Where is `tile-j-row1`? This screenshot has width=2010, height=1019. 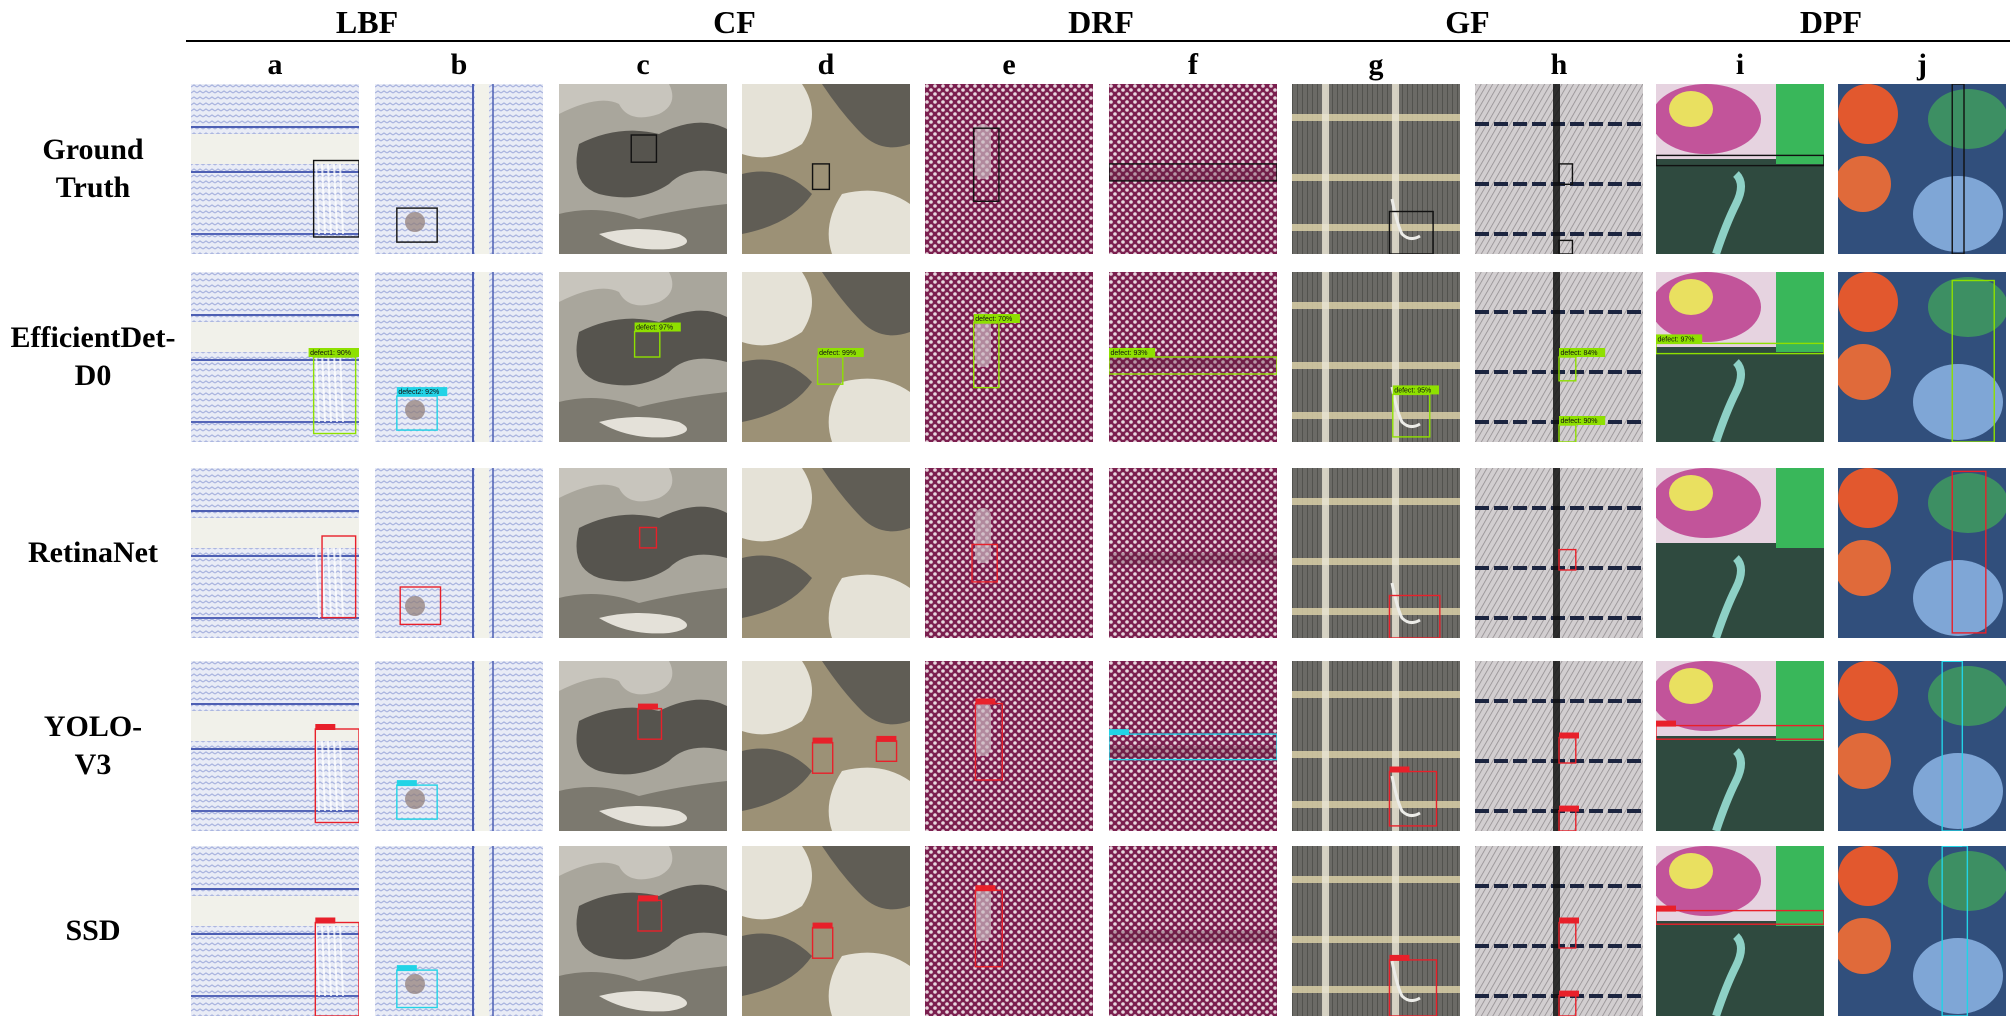
tile-j-row1 is located at coordinates (1922, 357).